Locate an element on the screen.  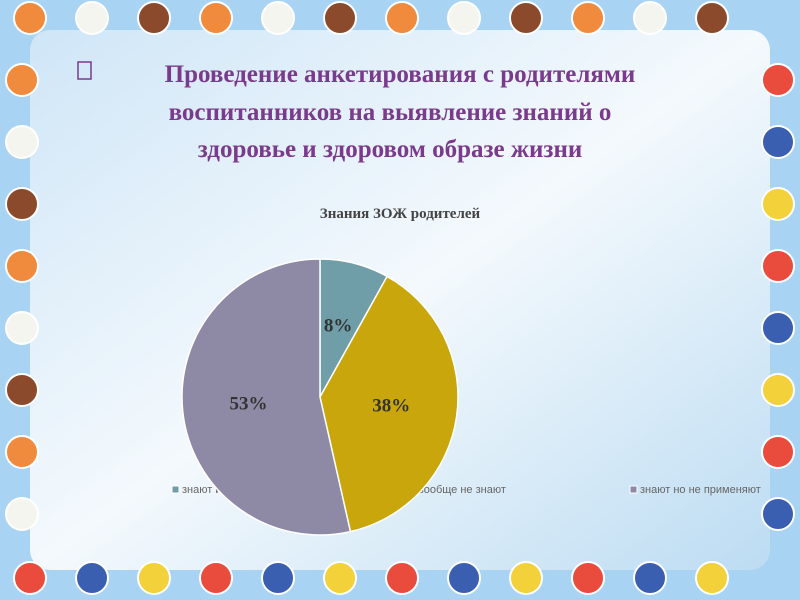
bullet is located at coordinates (84, 70).